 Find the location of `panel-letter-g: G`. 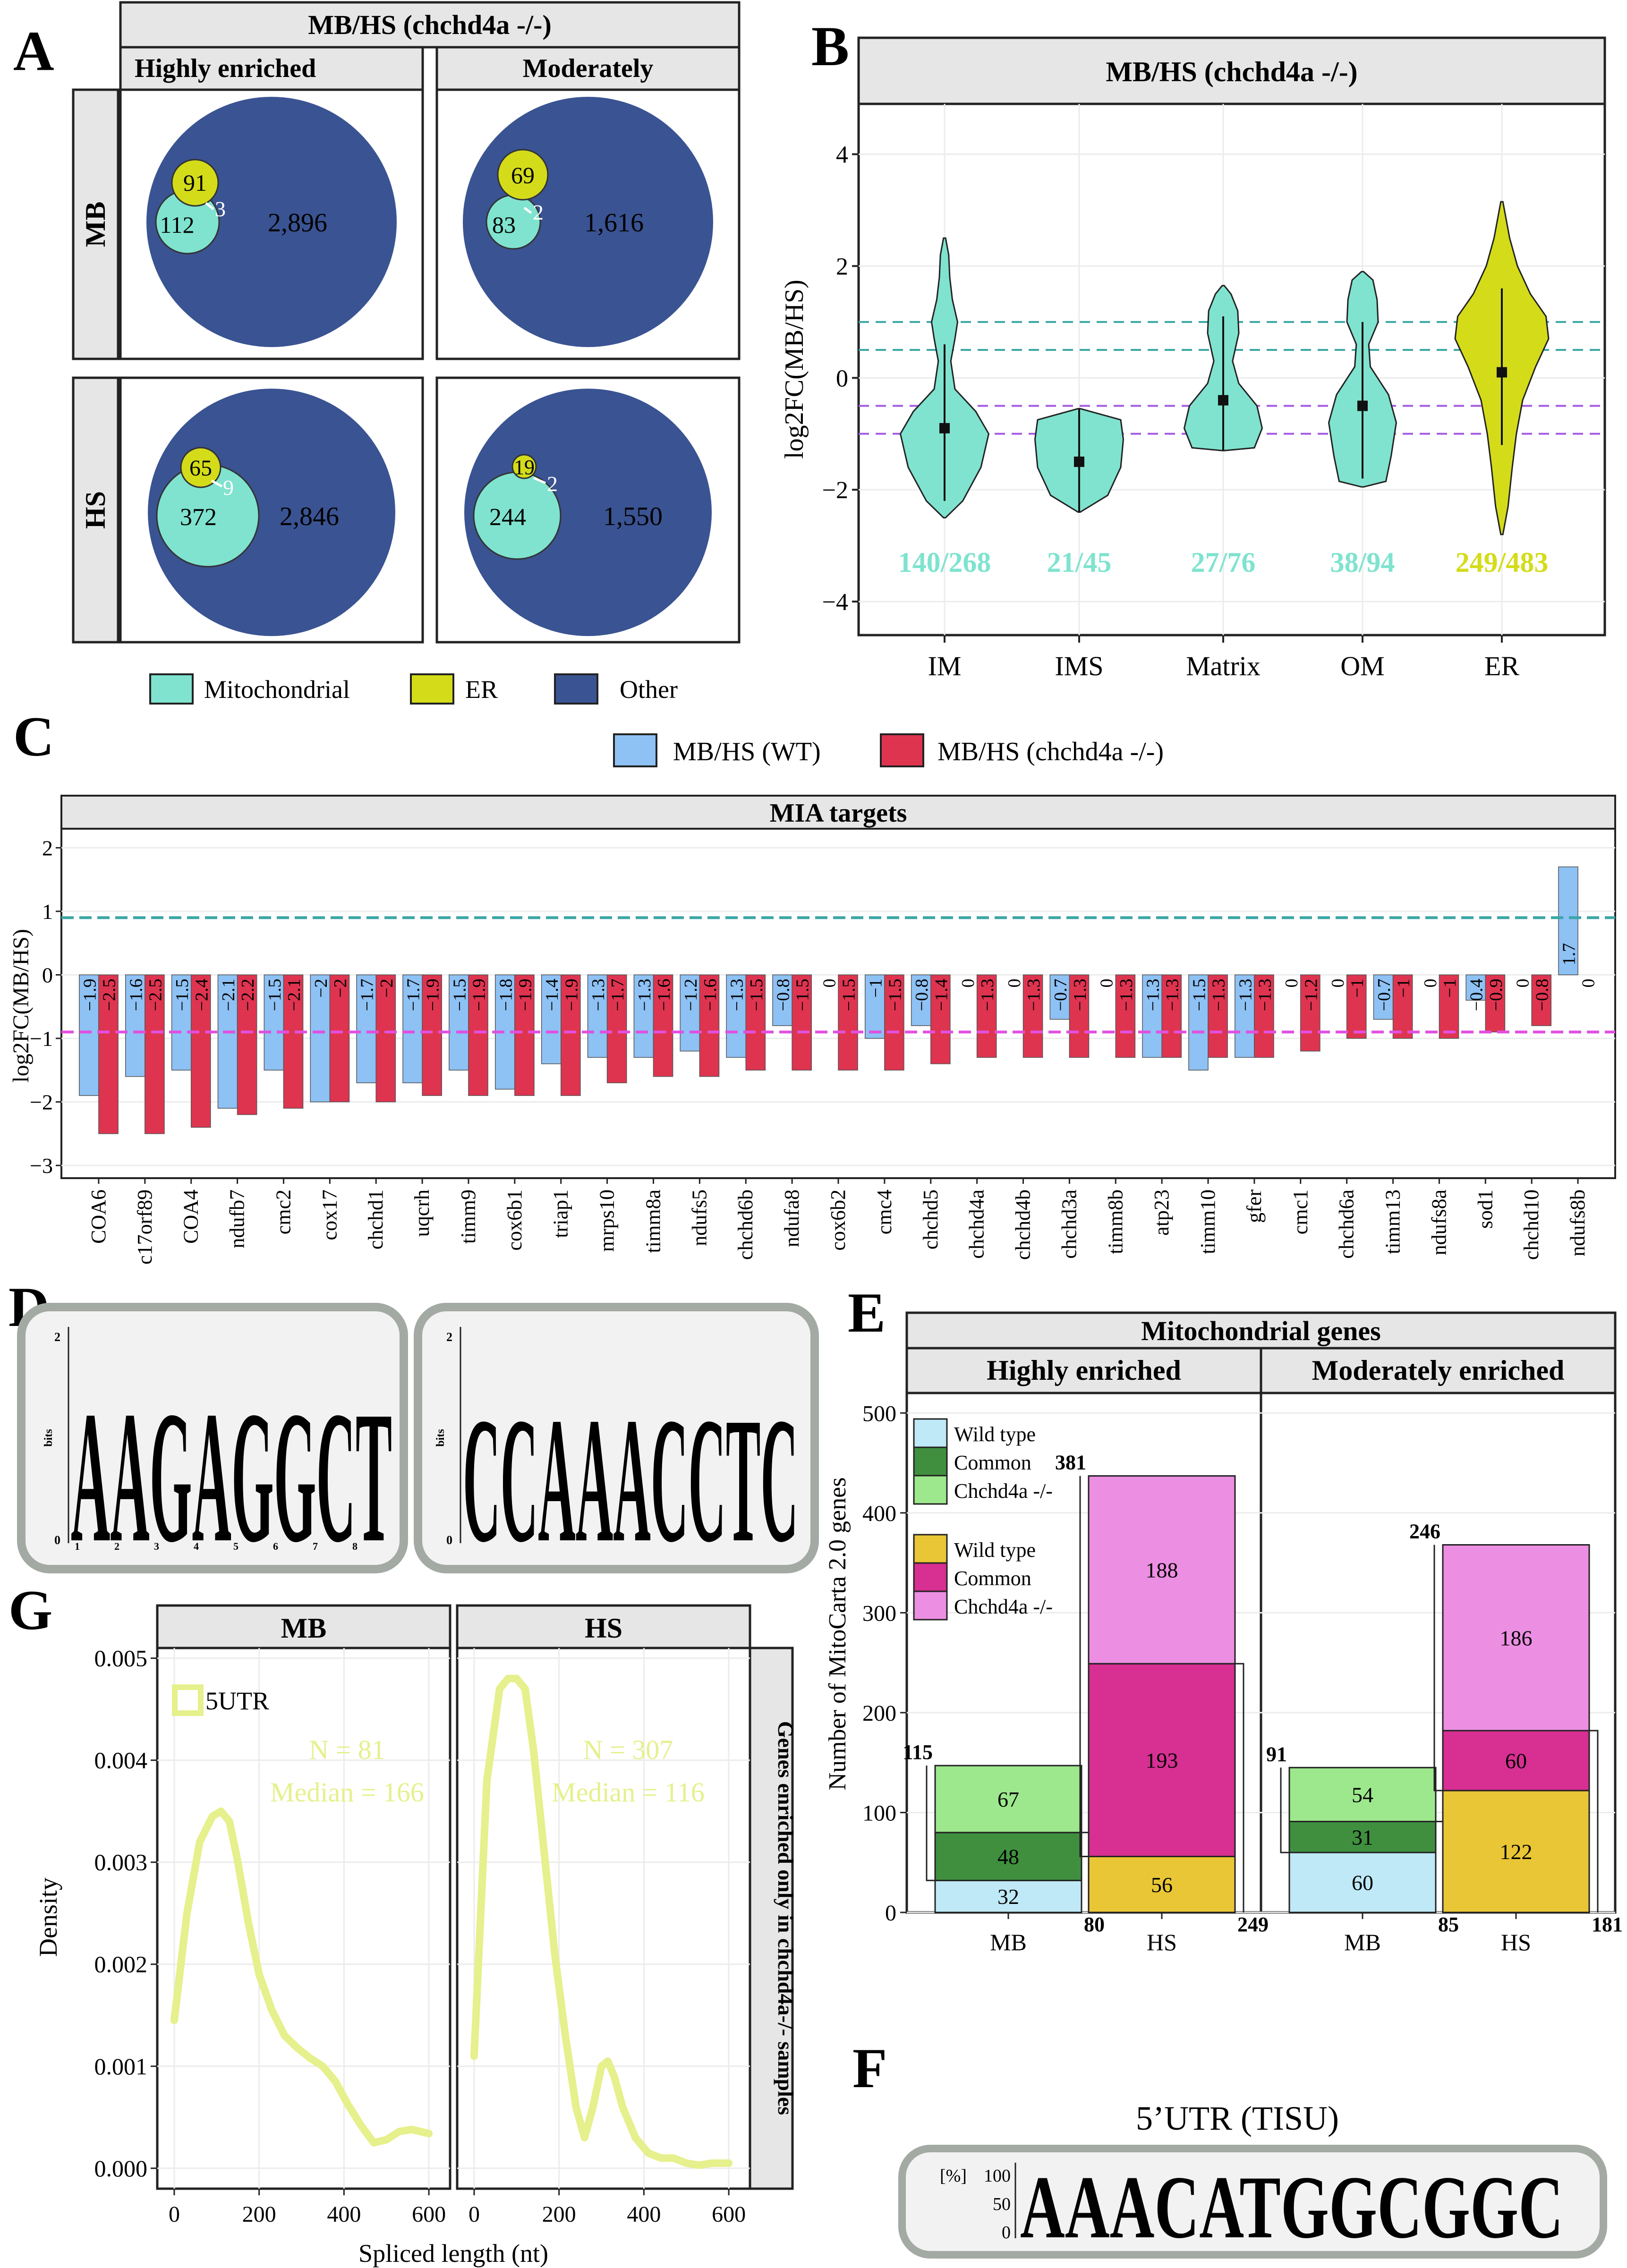

panel-letter-g: G is located at coordinates (31, 1610).